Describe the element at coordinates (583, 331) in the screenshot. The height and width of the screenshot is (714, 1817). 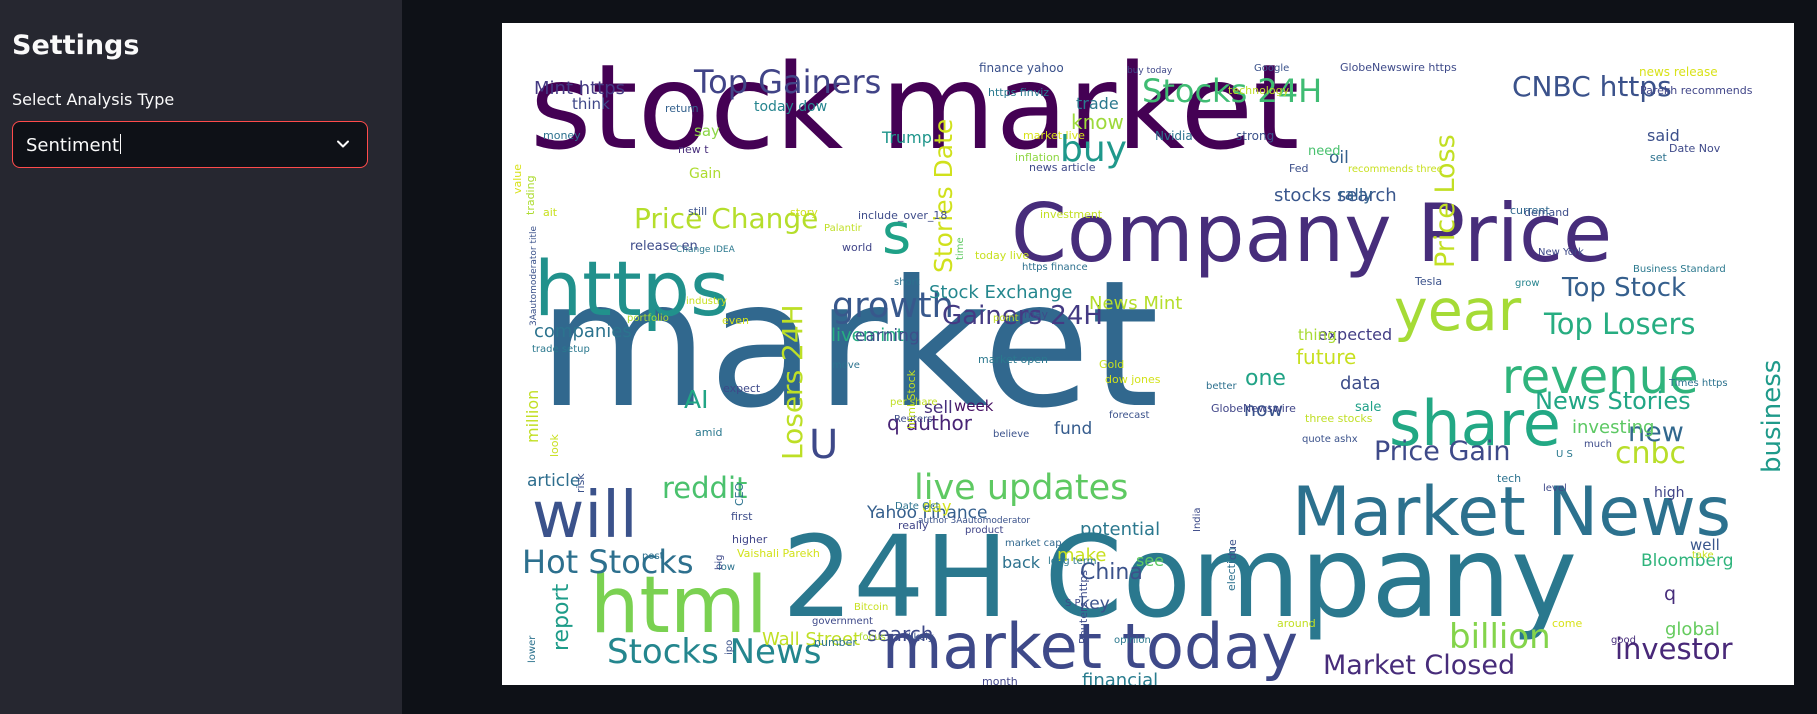
I see `word-companies: companies` at that location.